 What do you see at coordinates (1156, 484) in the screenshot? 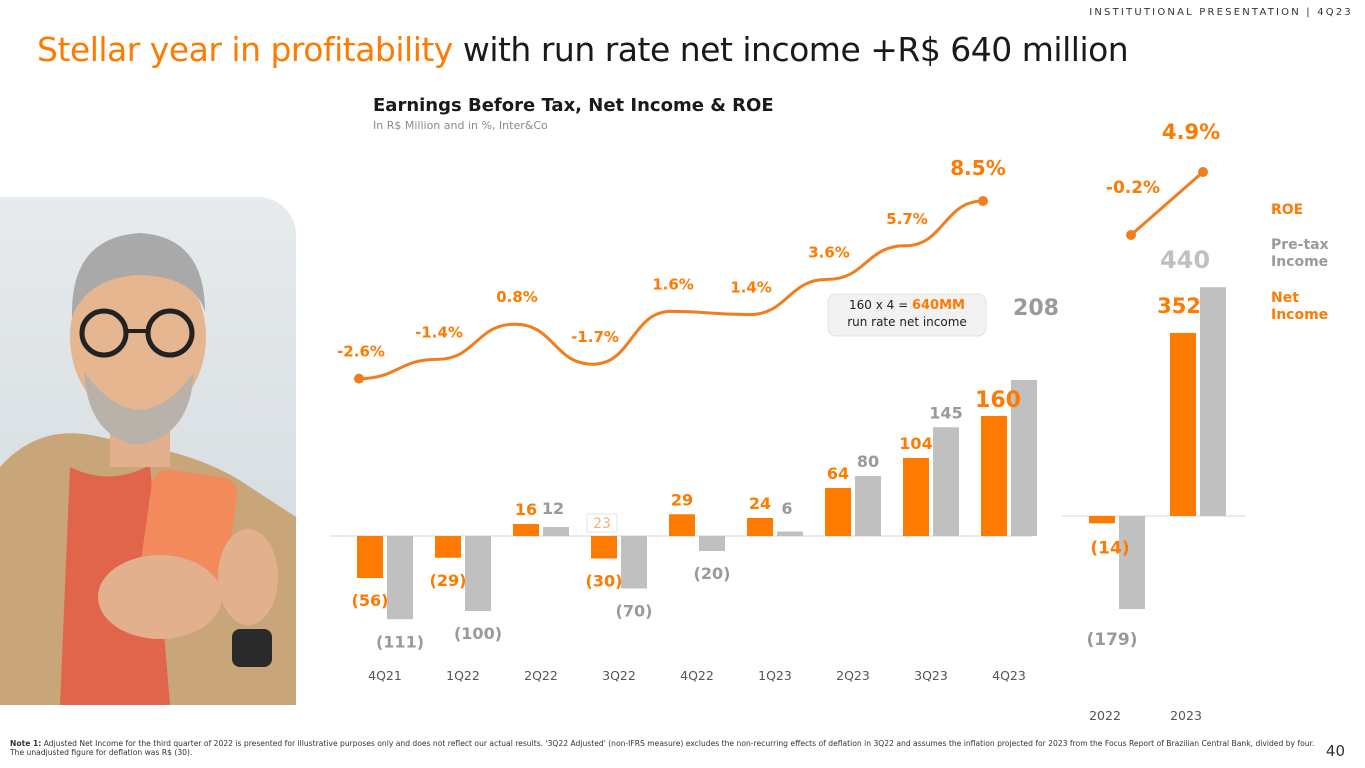
I see `annual-bars: (14) (179) 2022 352 440 2023` at bounding box center [1156, 484].